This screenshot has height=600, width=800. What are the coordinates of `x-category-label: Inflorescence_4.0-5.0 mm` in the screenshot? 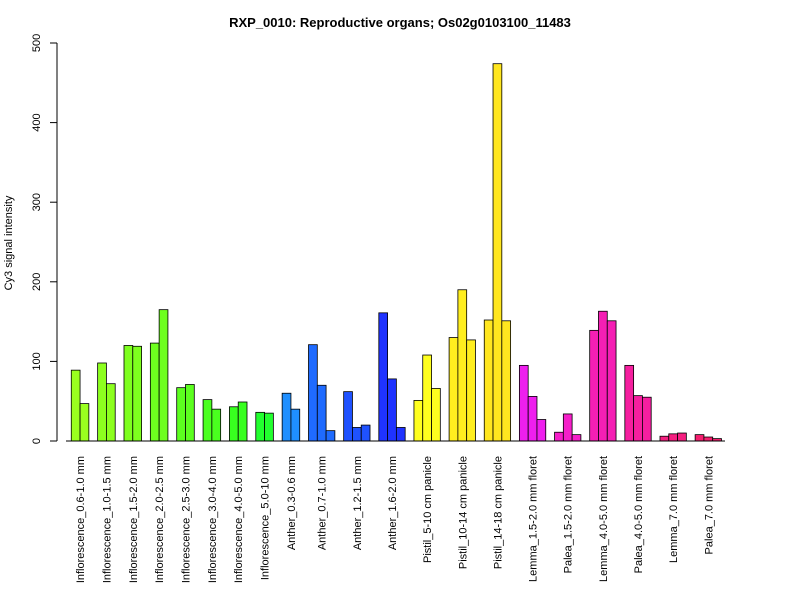 It's located at (239, 519).